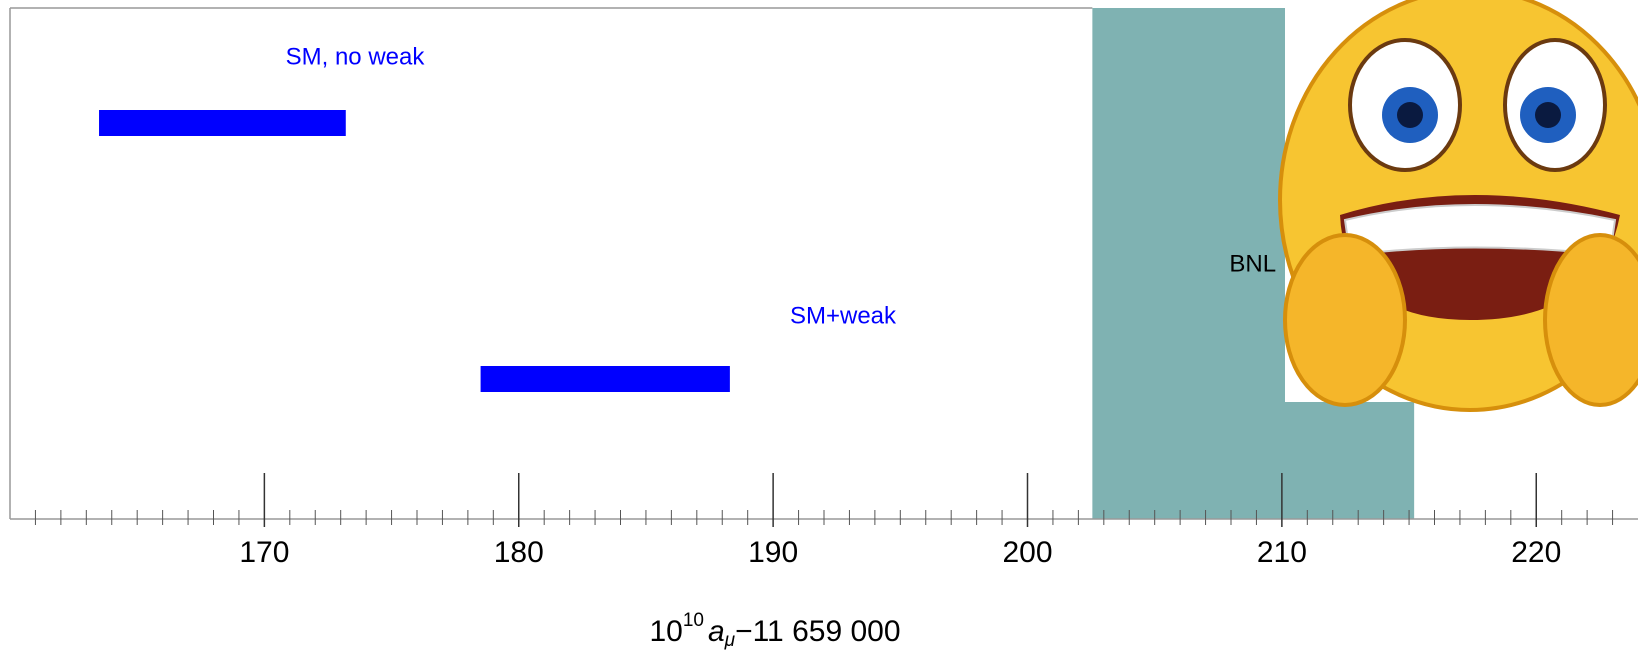 This screenshot has height=657, width=1638. I want to click on x-label-exponent: 10, so click(693, 620).